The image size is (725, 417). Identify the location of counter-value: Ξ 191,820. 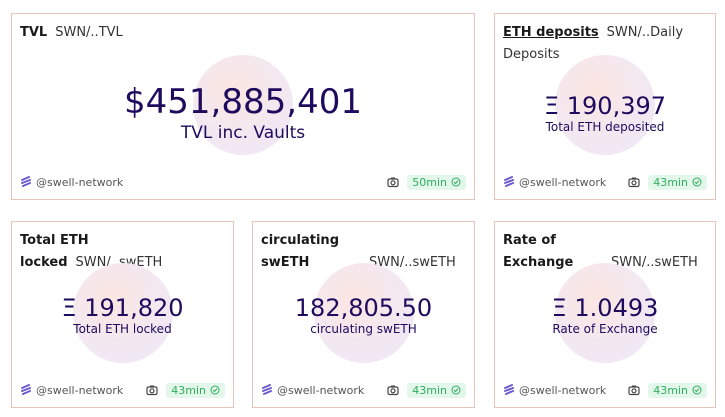
(122, 308).